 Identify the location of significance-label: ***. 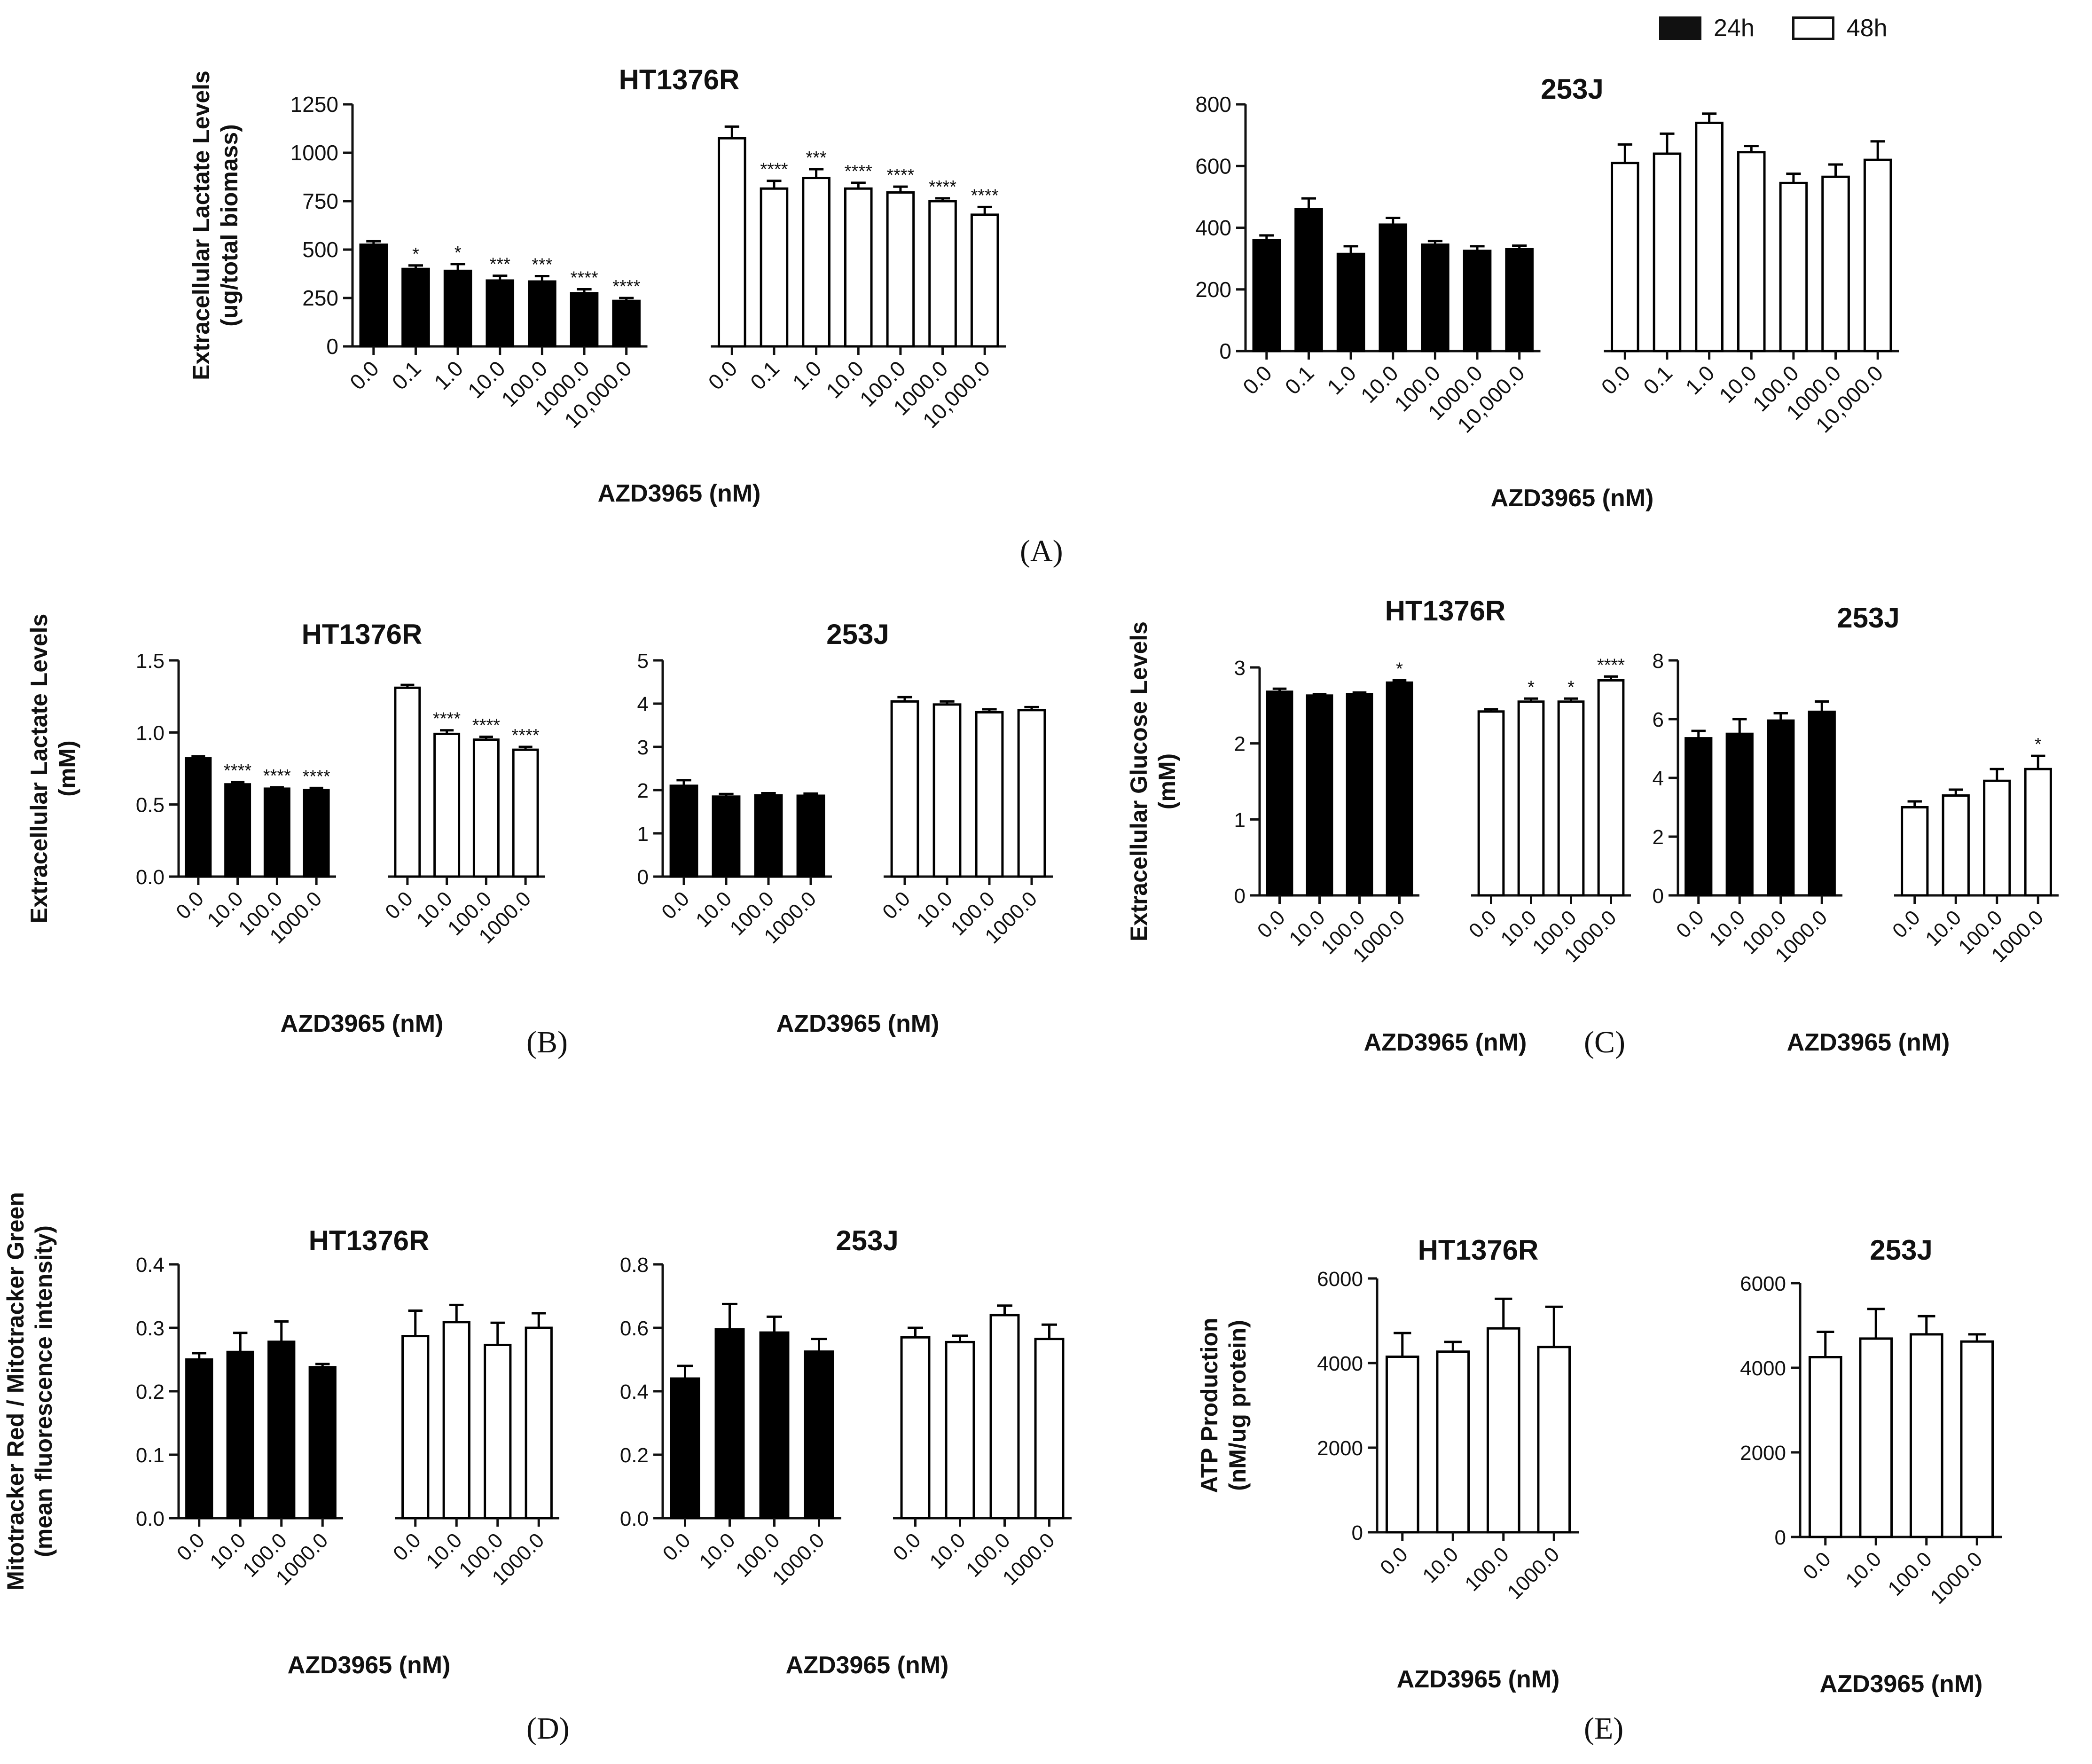
(817, 158).